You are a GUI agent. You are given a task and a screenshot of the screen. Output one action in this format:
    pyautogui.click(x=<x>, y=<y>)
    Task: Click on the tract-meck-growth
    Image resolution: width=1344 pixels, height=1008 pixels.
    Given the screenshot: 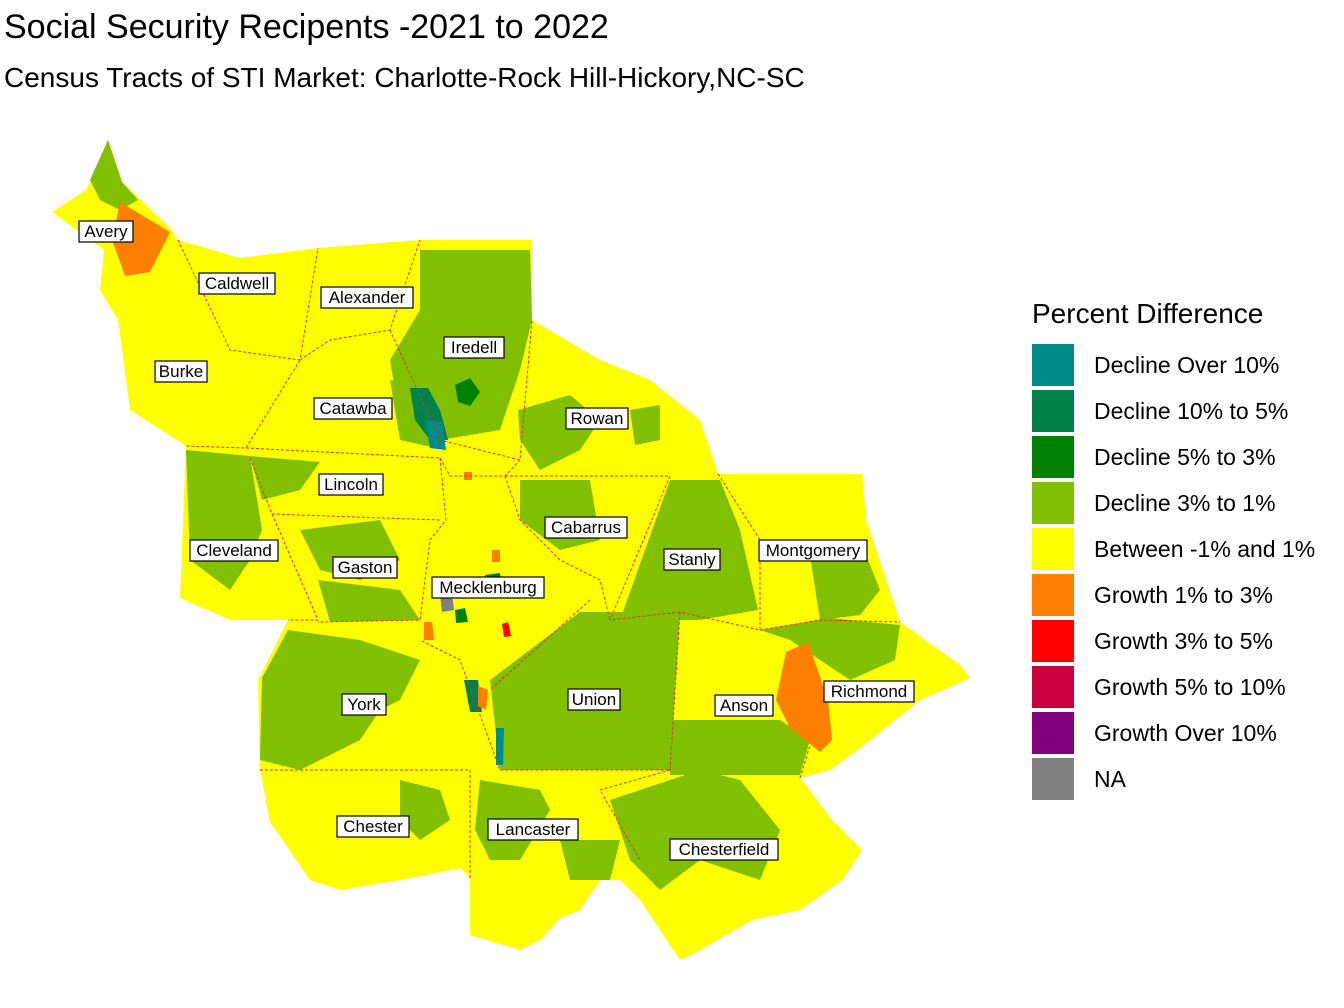 What is the action you would take?
    pyautogui.click(x=496, y=556)
    